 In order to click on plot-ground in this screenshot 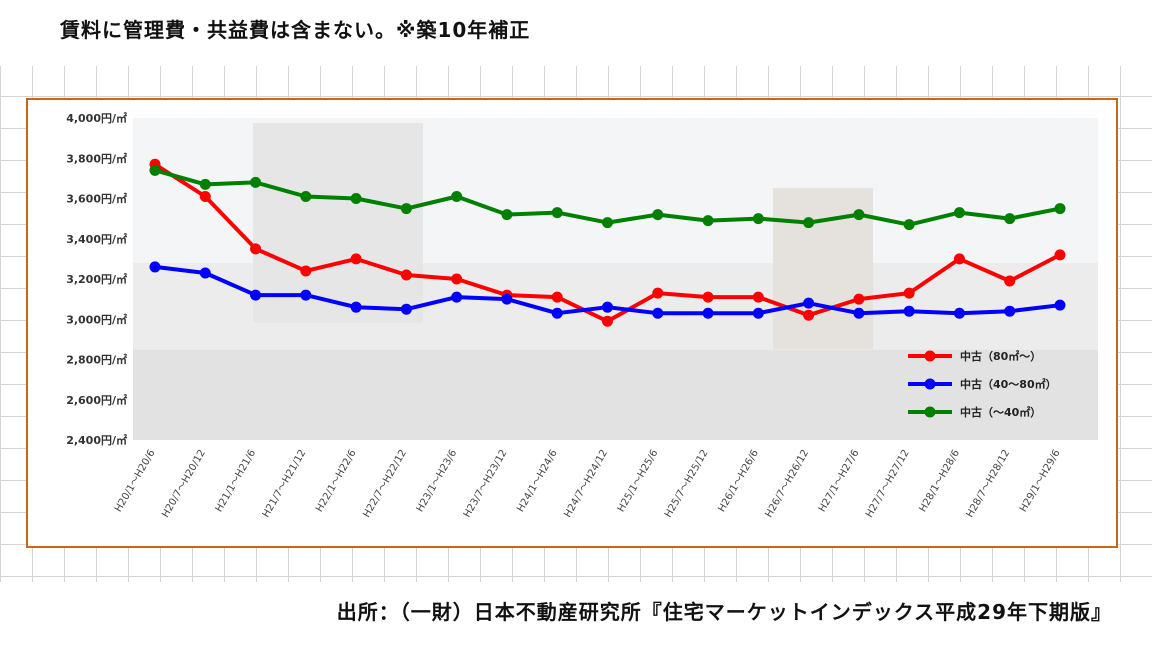, I will do `click(615, 394)`.